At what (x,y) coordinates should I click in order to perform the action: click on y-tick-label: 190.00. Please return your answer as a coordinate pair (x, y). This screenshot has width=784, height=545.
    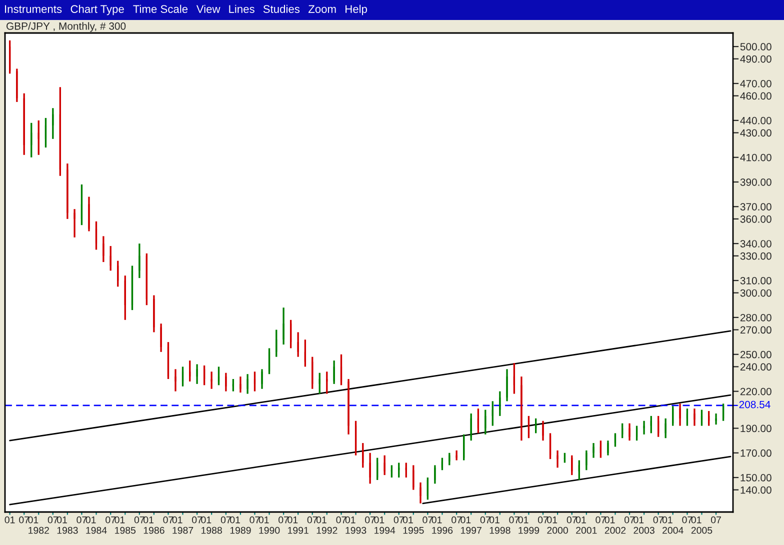
    Looking at the image, I should click on (756, 428).